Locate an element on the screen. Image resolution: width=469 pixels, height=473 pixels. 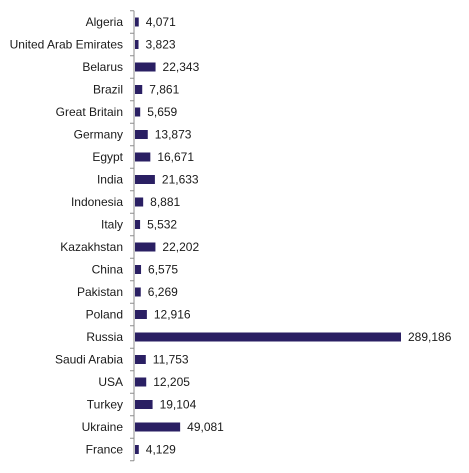
value-label: 13,873 is located at coordinates (173, 135).